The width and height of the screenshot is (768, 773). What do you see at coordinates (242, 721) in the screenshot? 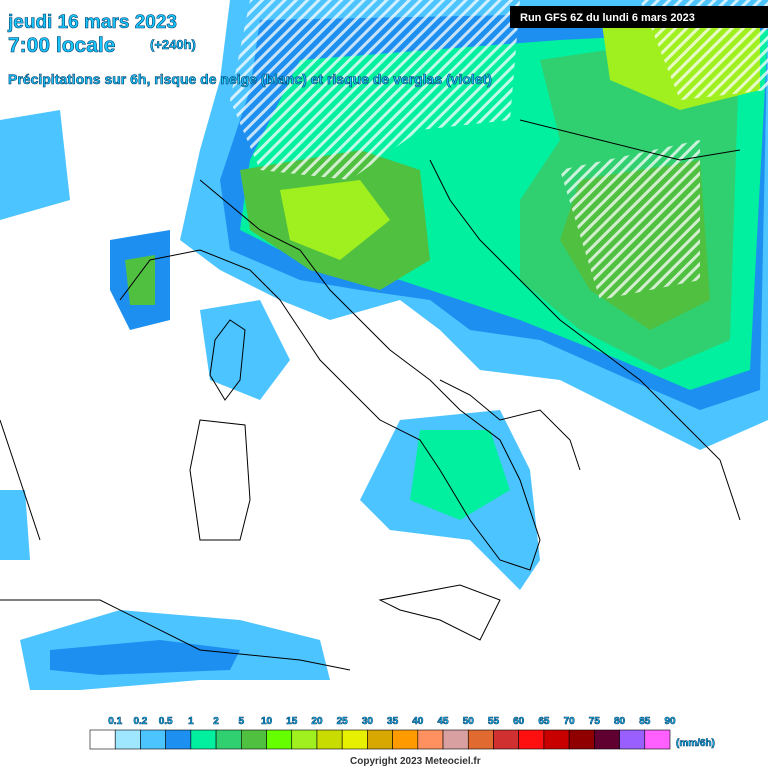
I see `legend-label: 5` at bounding box center [242, 721].